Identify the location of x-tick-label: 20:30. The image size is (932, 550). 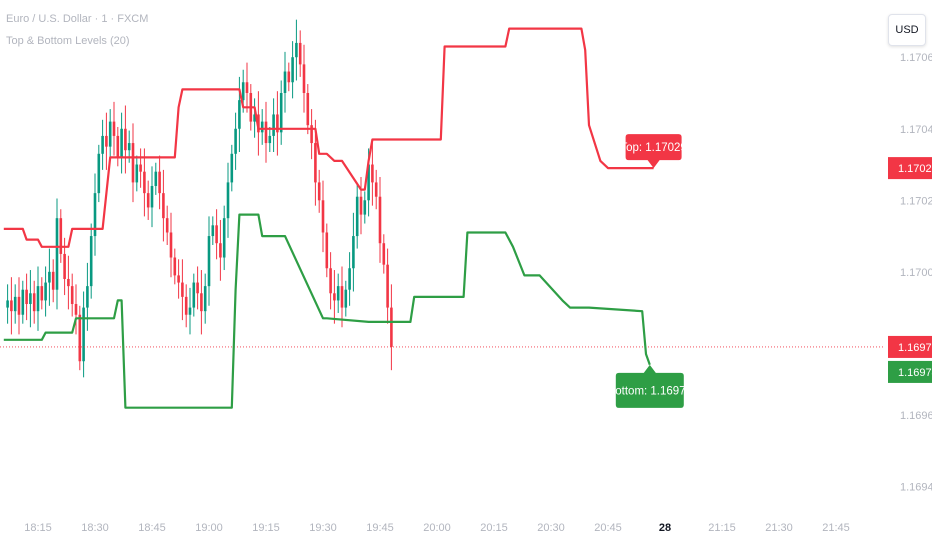
(551, 528).